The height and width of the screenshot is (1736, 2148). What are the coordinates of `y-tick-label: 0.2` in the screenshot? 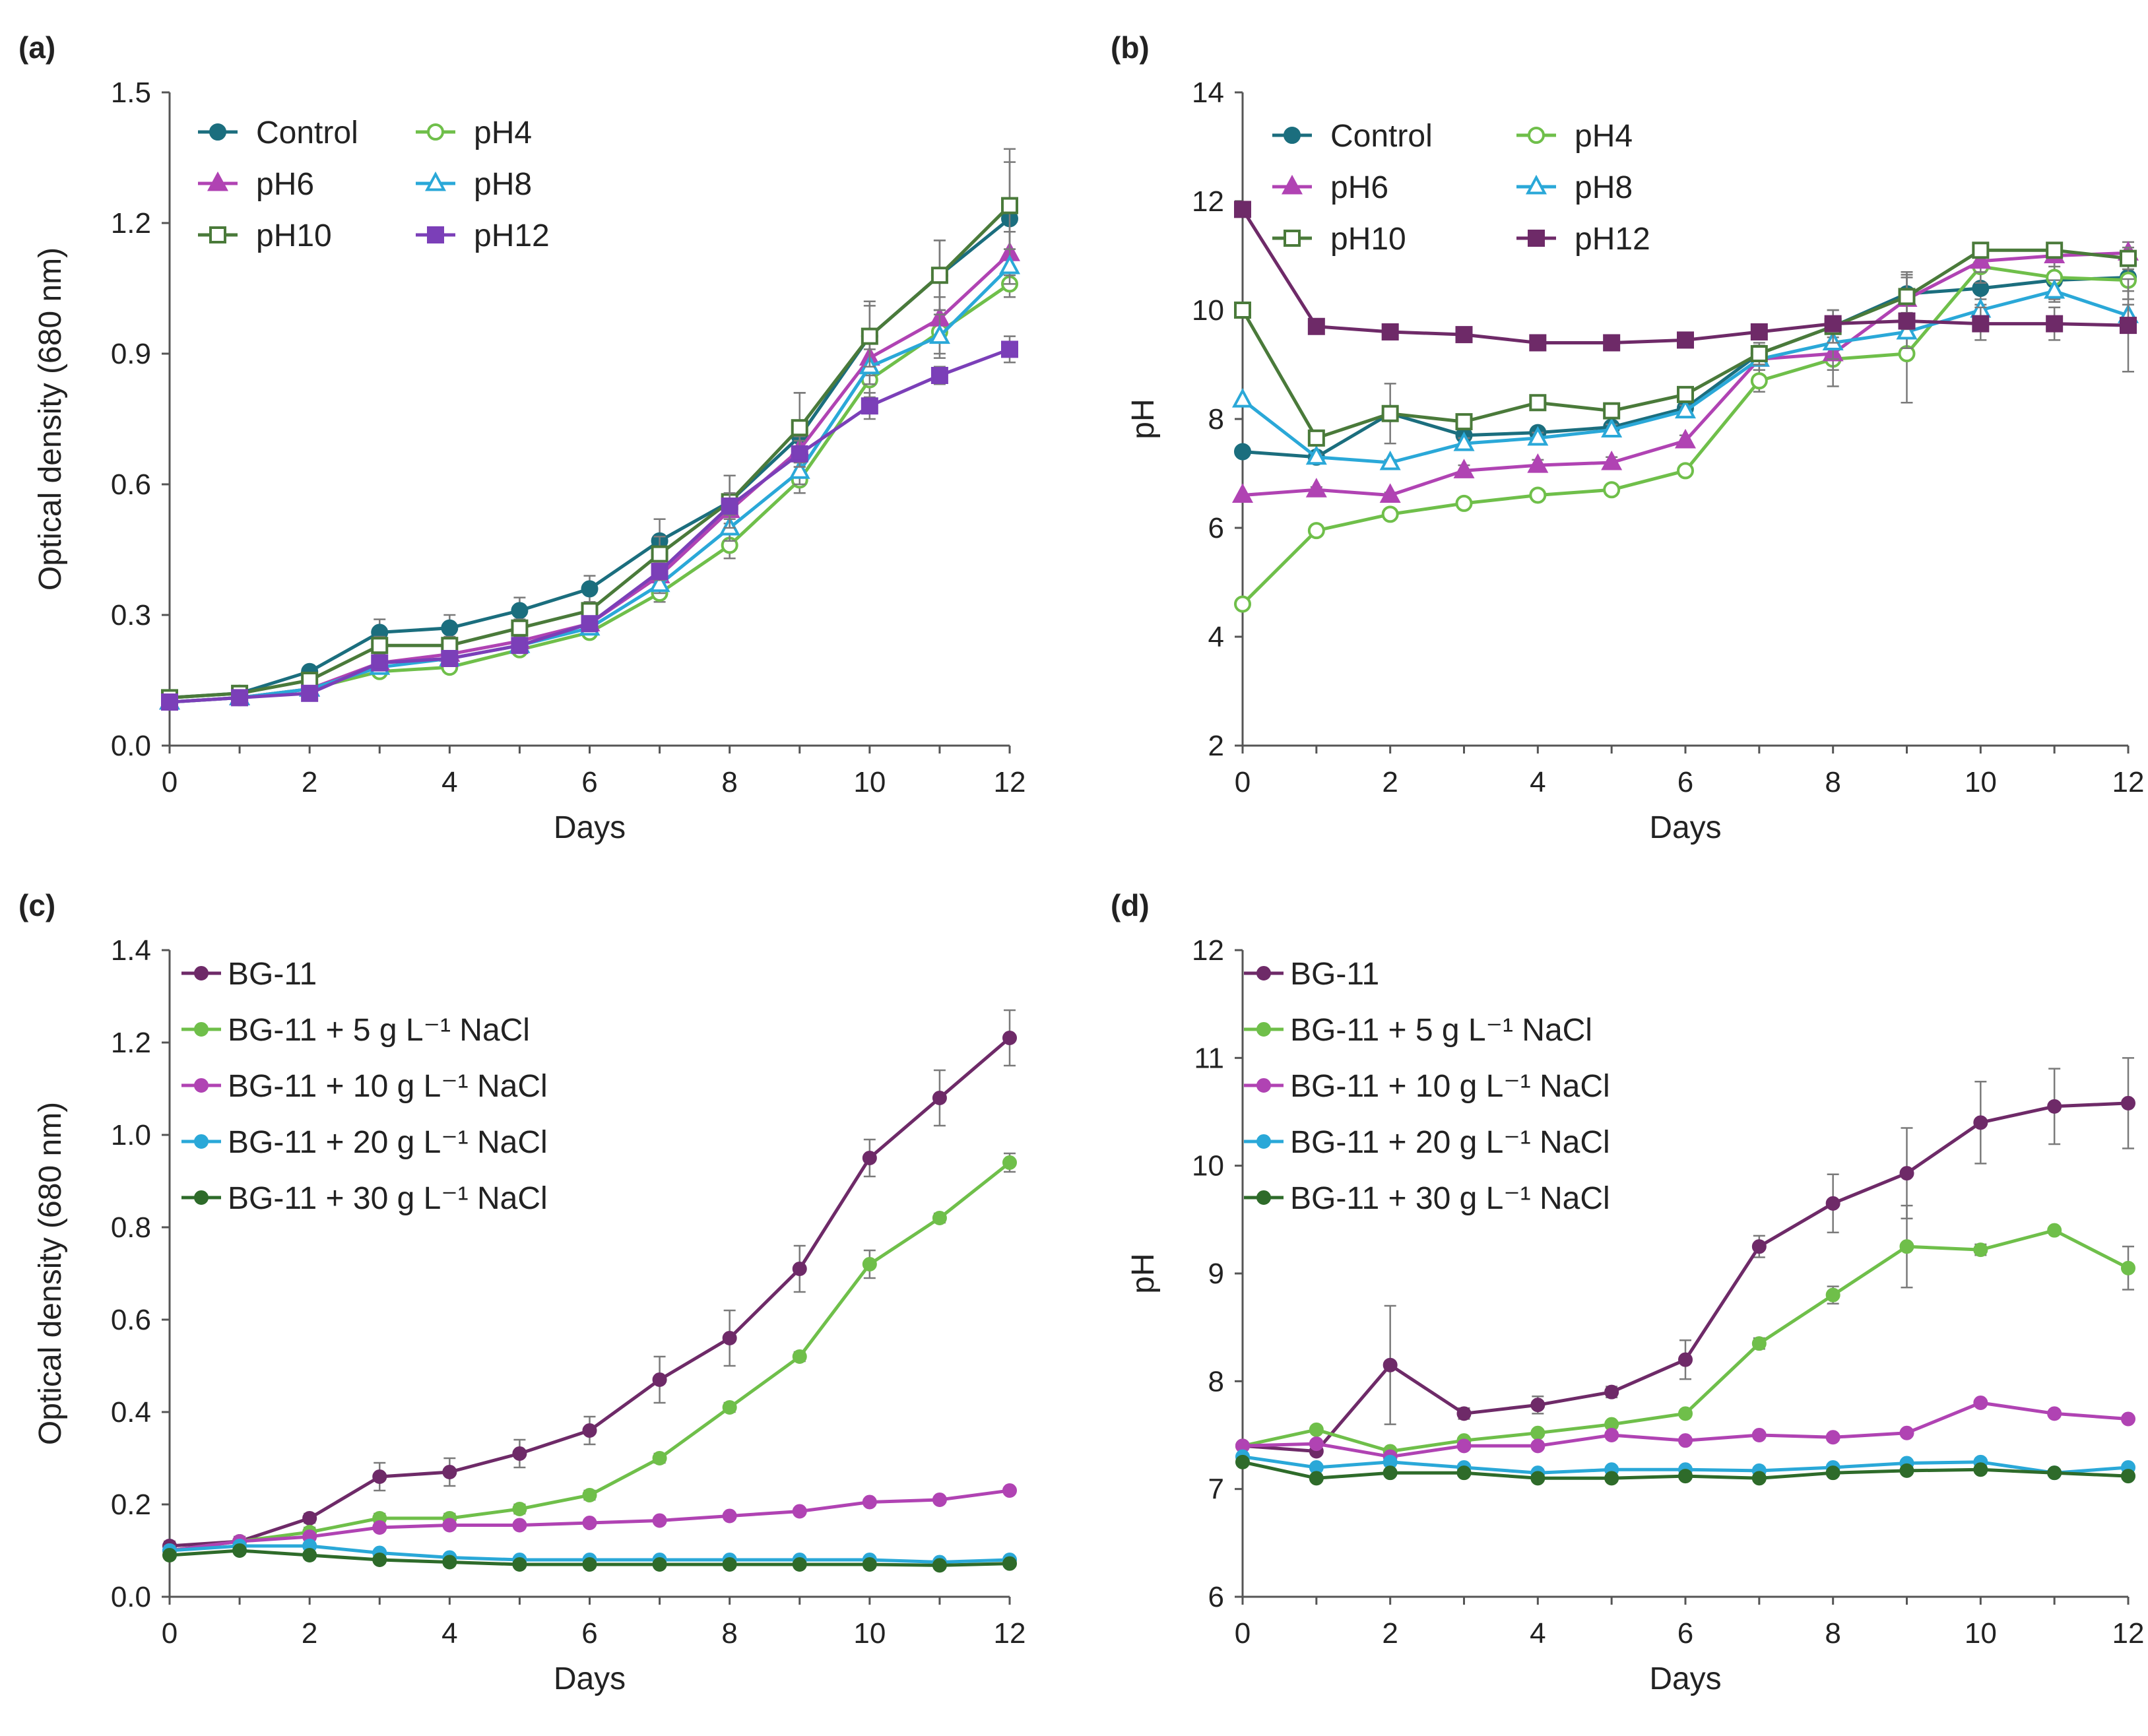 It's located at (131, 1505).